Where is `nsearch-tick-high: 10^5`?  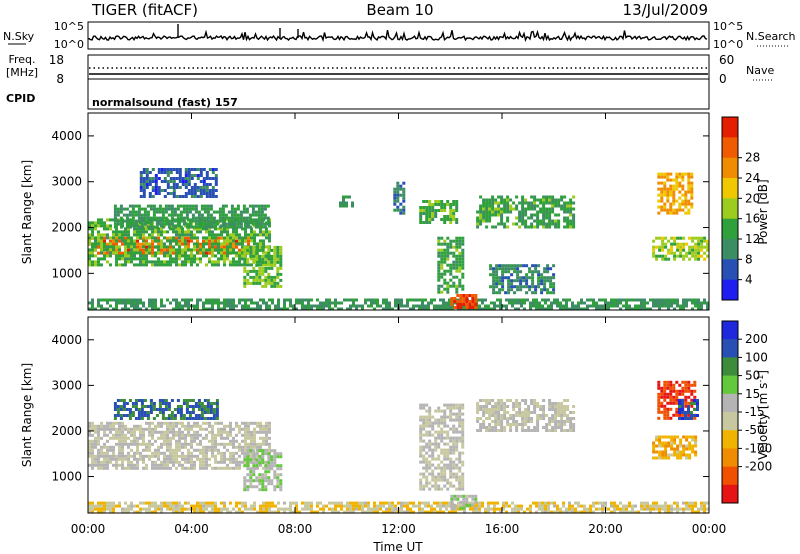 nsearch-tick-high: 10^5 is located at coordinates (728, 26).